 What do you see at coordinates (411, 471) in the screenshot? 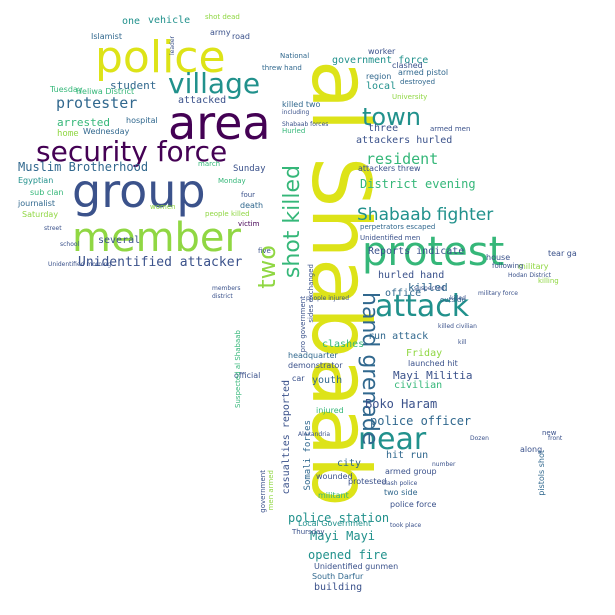
I see `cloud-word: armed group` at bounding box center [411, 471].